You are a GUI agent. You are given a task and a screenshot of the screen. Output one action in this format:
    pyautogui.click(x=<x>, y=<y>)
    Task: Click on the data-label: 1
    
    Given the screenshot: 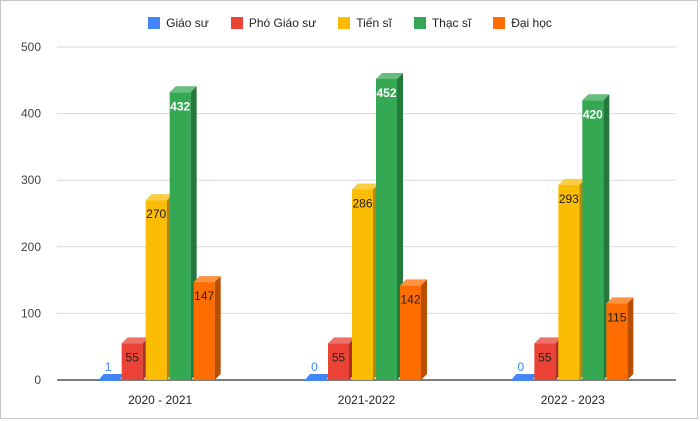 What is the action you would take?
    pyautogui.click(x=108, y=367)
    